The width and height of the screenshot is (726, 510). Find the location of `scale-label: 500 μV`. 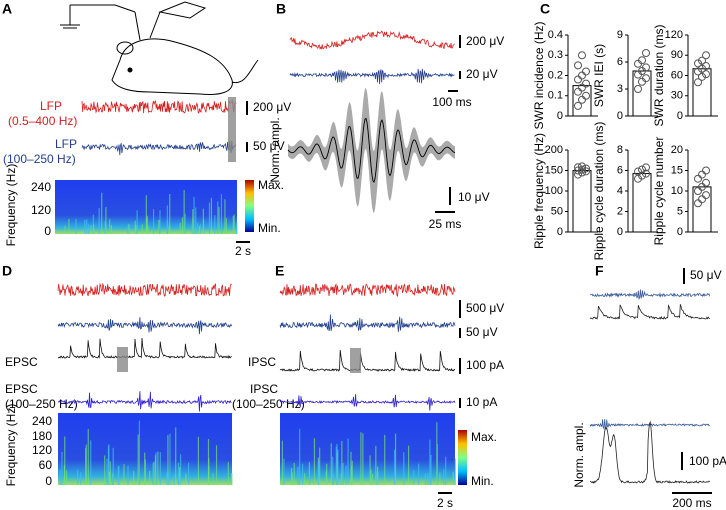

scale-label: 500 μV is located at coordinates (485, 308).